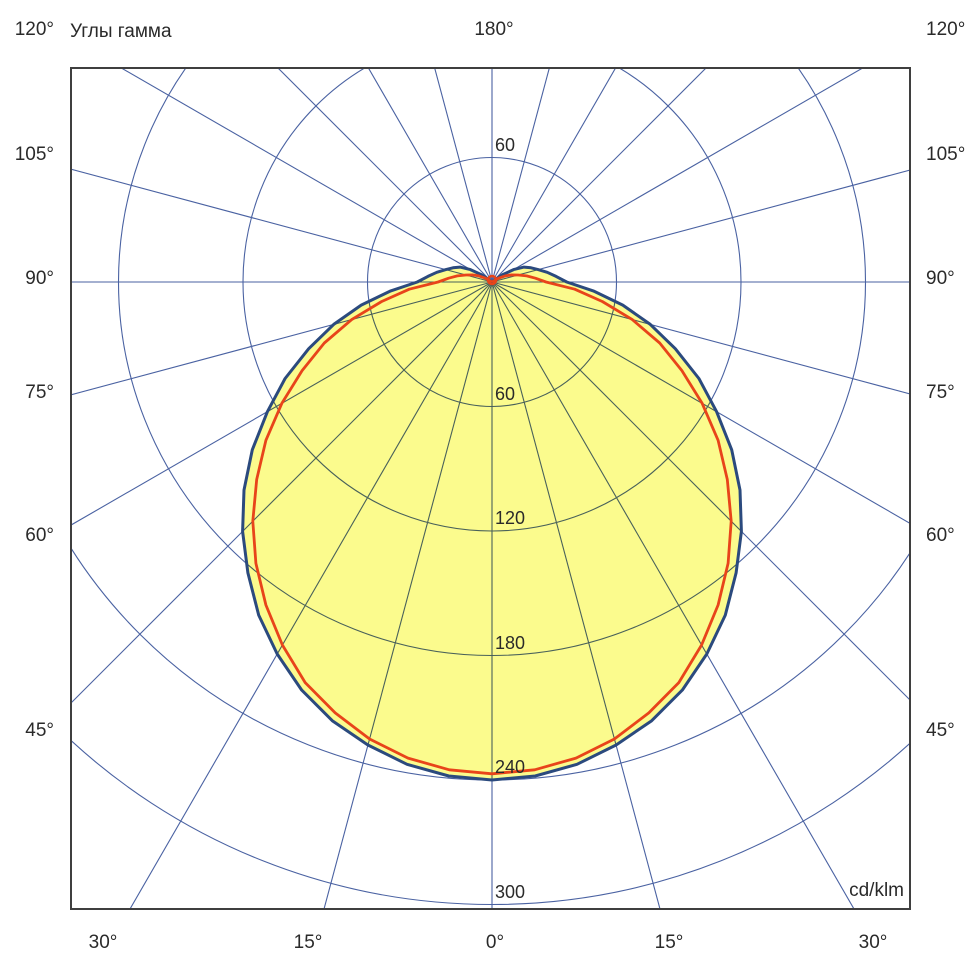 The image size is (980, 980). Describe the element at coordinates (876, 890) in the screenshot. I see `radial-unit-label: cd/klm` at that location.